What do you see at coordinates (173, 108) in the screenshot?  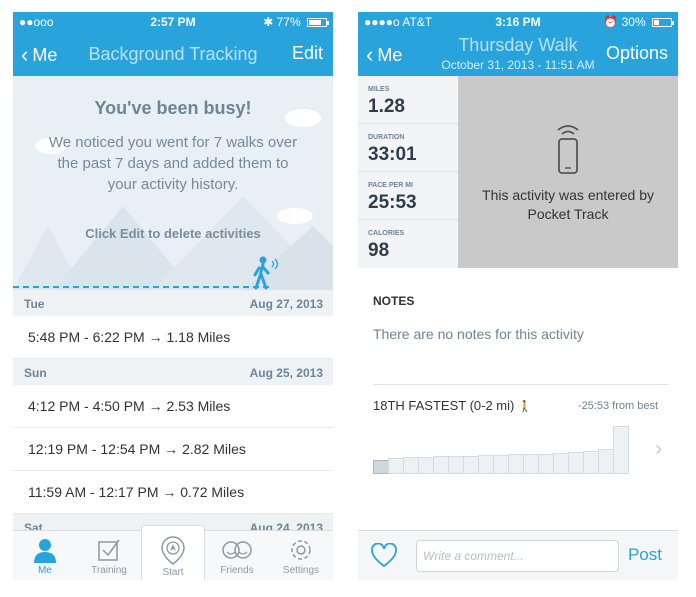 I see `banner-heading: You've been busy!` at bounding box center [173, 108].